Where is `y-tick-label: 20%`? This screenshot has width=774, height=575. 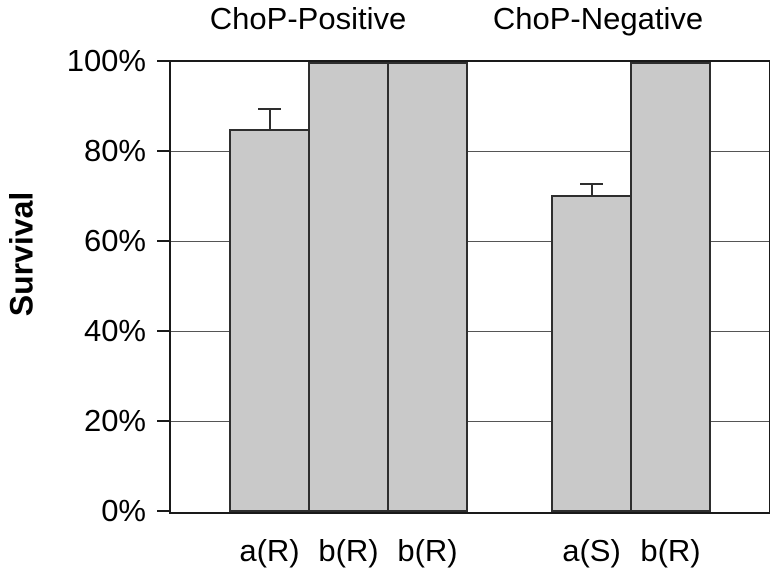
y-tick-label: 20% is located at coordinates (114, 420).